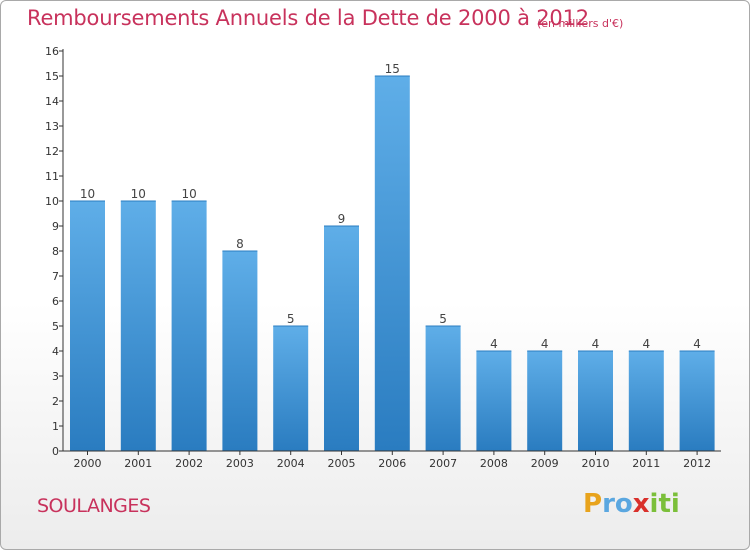 This screenshot has width=750, height=550. Describe the element at coordinates (55, 401) in the screenshot. I see `y-tick-label: 2` at that location.